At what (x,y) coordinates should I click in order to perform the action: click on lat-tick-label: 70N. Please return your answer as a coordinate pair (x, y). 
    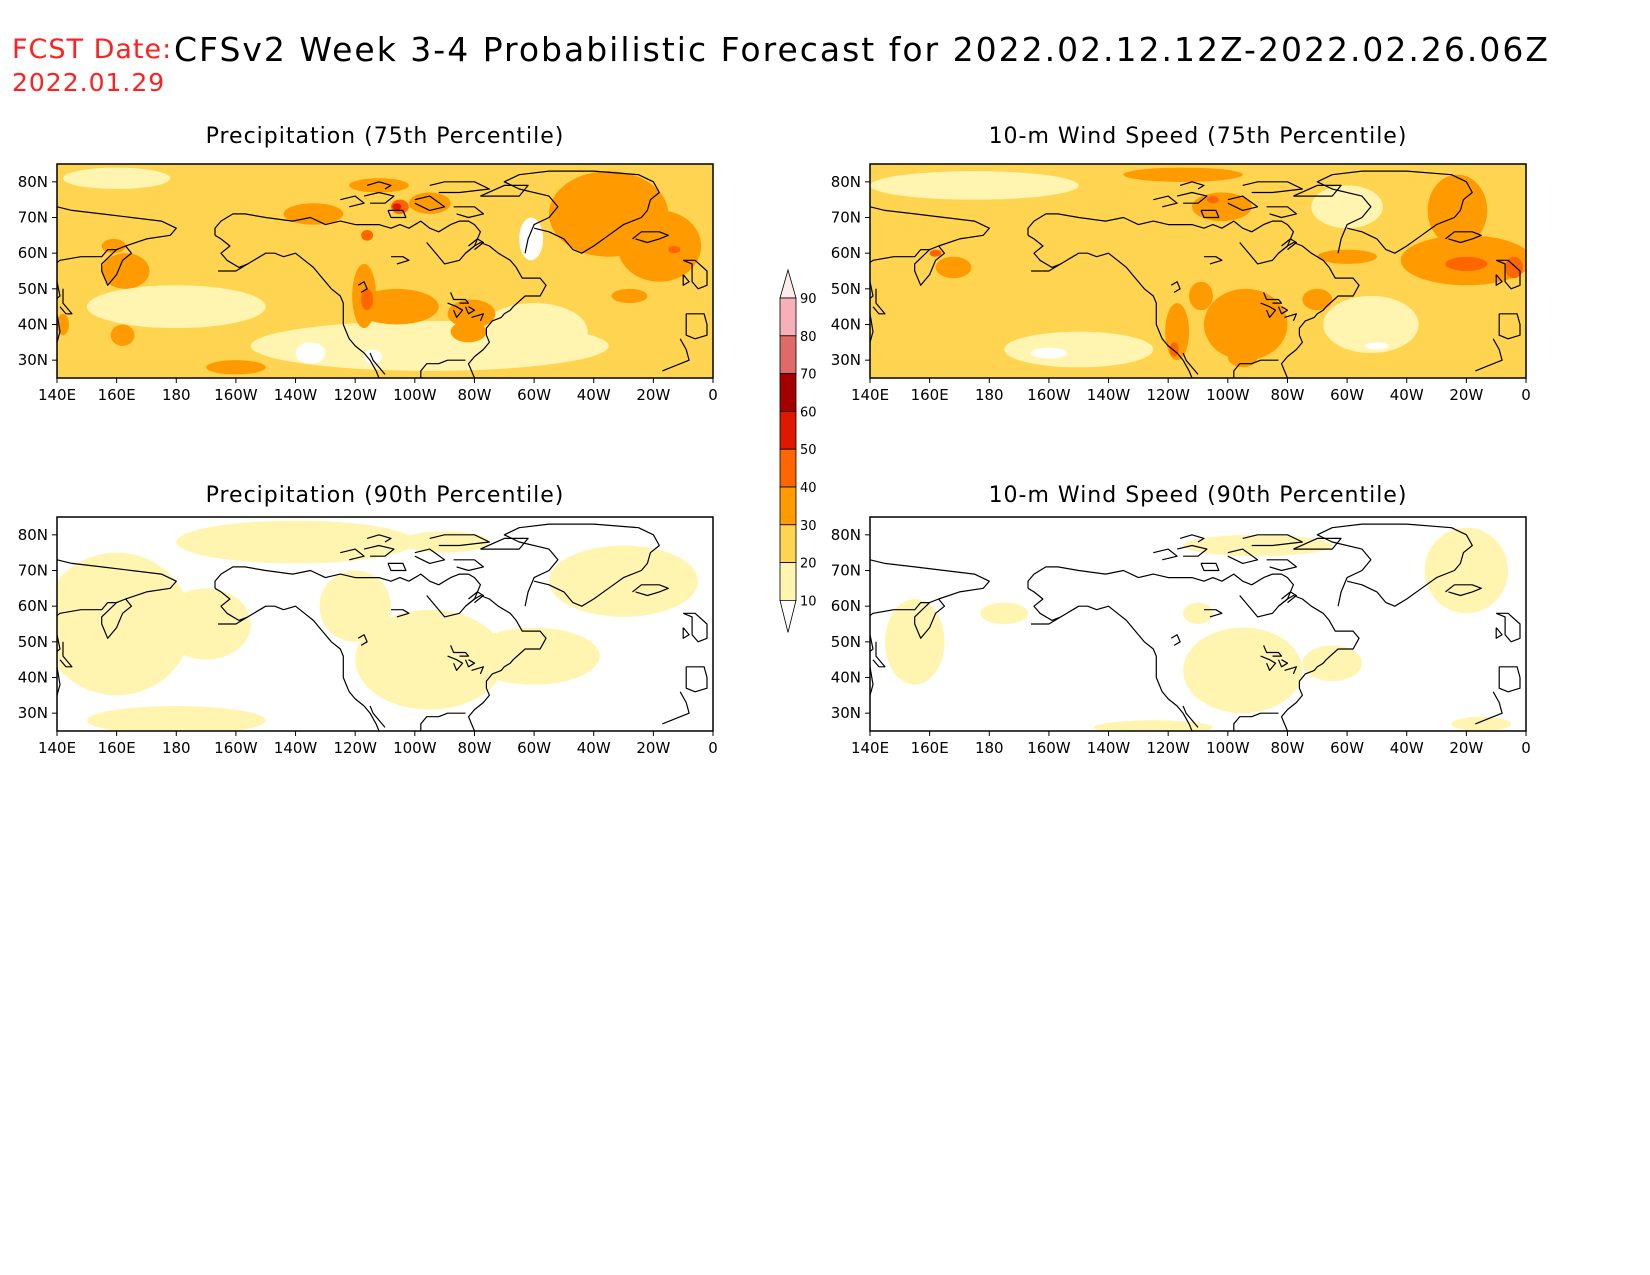
    Looking at the image, I should click on (846, 218).